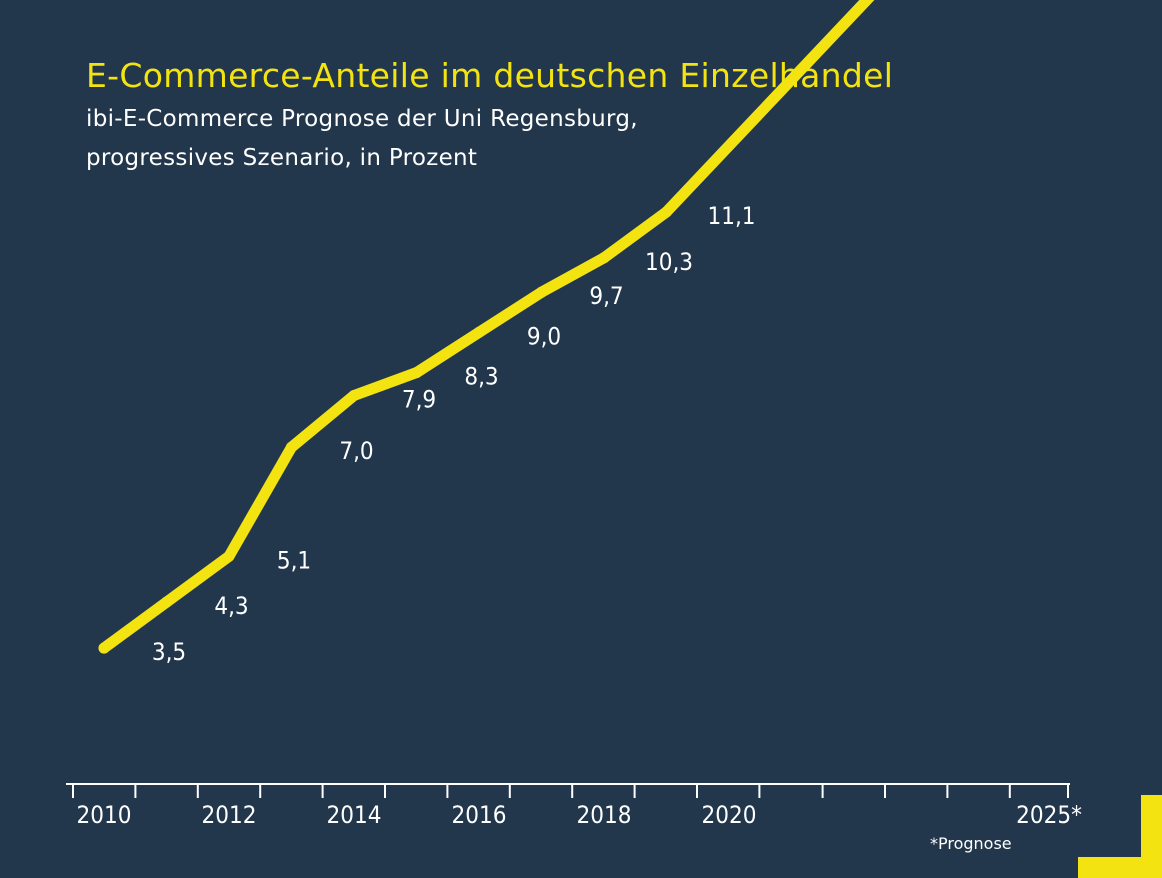 The height and width of the screenshot is (878, 1162). I want to click on x-tick-label: 2016, so click(479, 815).